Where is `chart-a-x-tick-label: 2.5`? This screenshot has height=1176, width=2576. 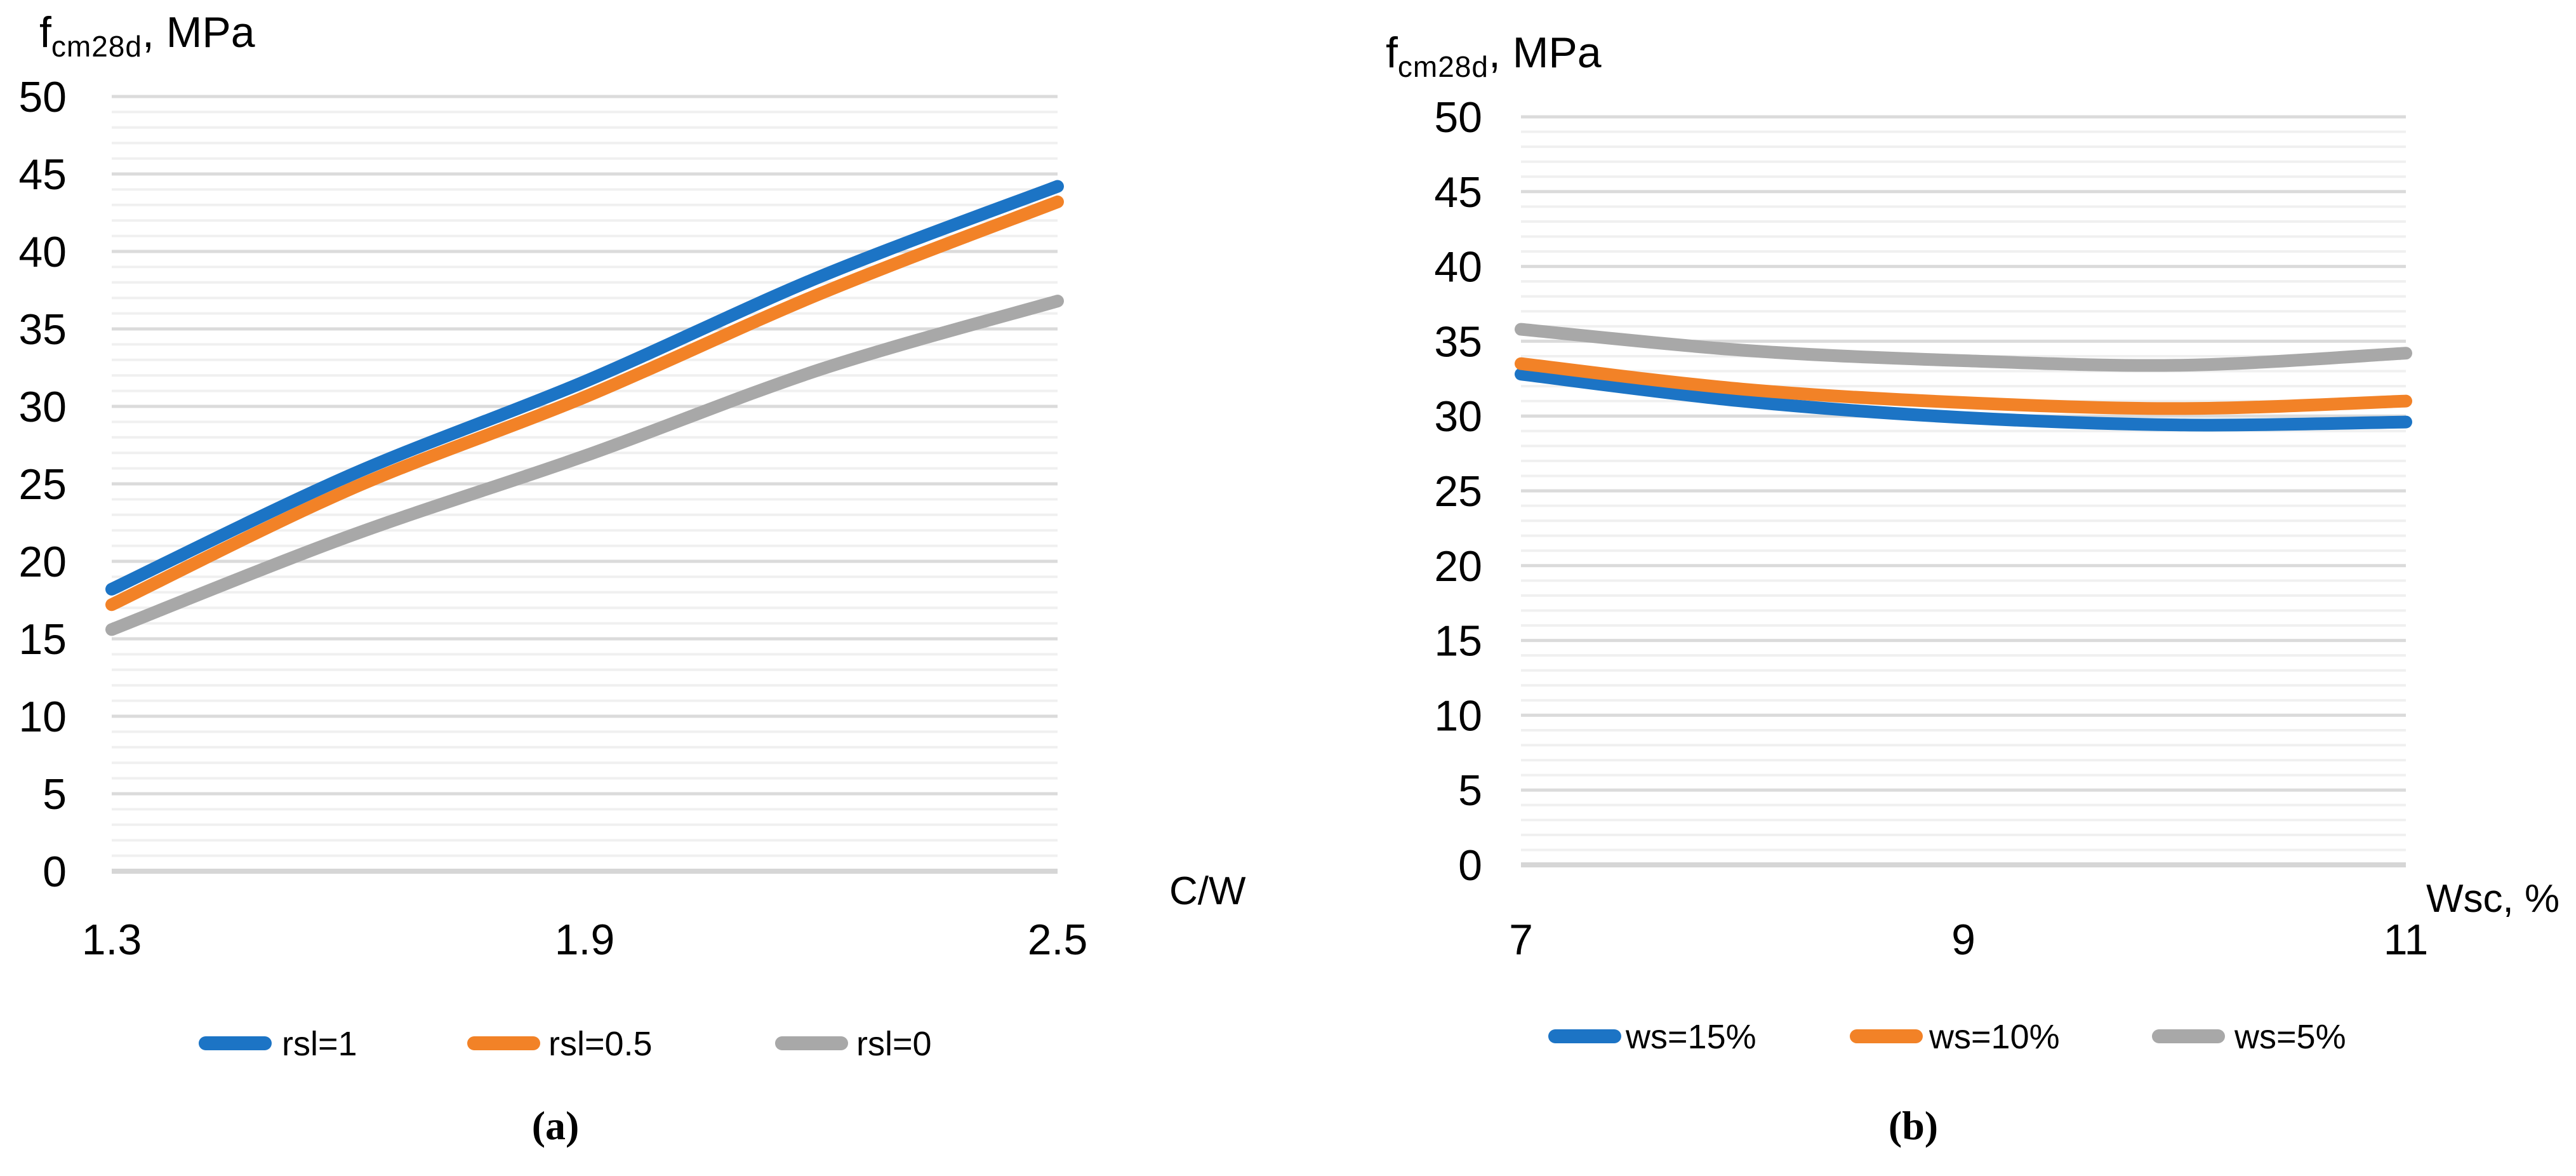 chart-a-x-tick-label: 2.5 is located at coordinates (1058, 940).